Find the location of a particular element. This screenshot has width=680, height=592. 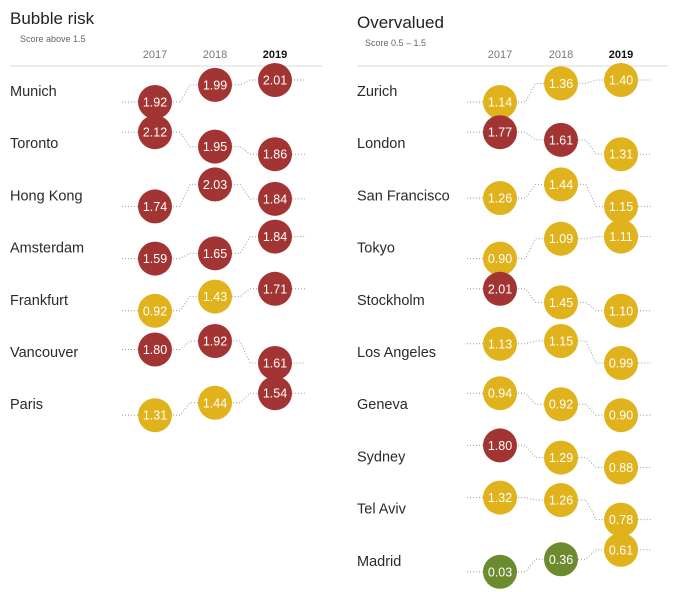

score-label: 1.59 is located at coordinates (155, 259).